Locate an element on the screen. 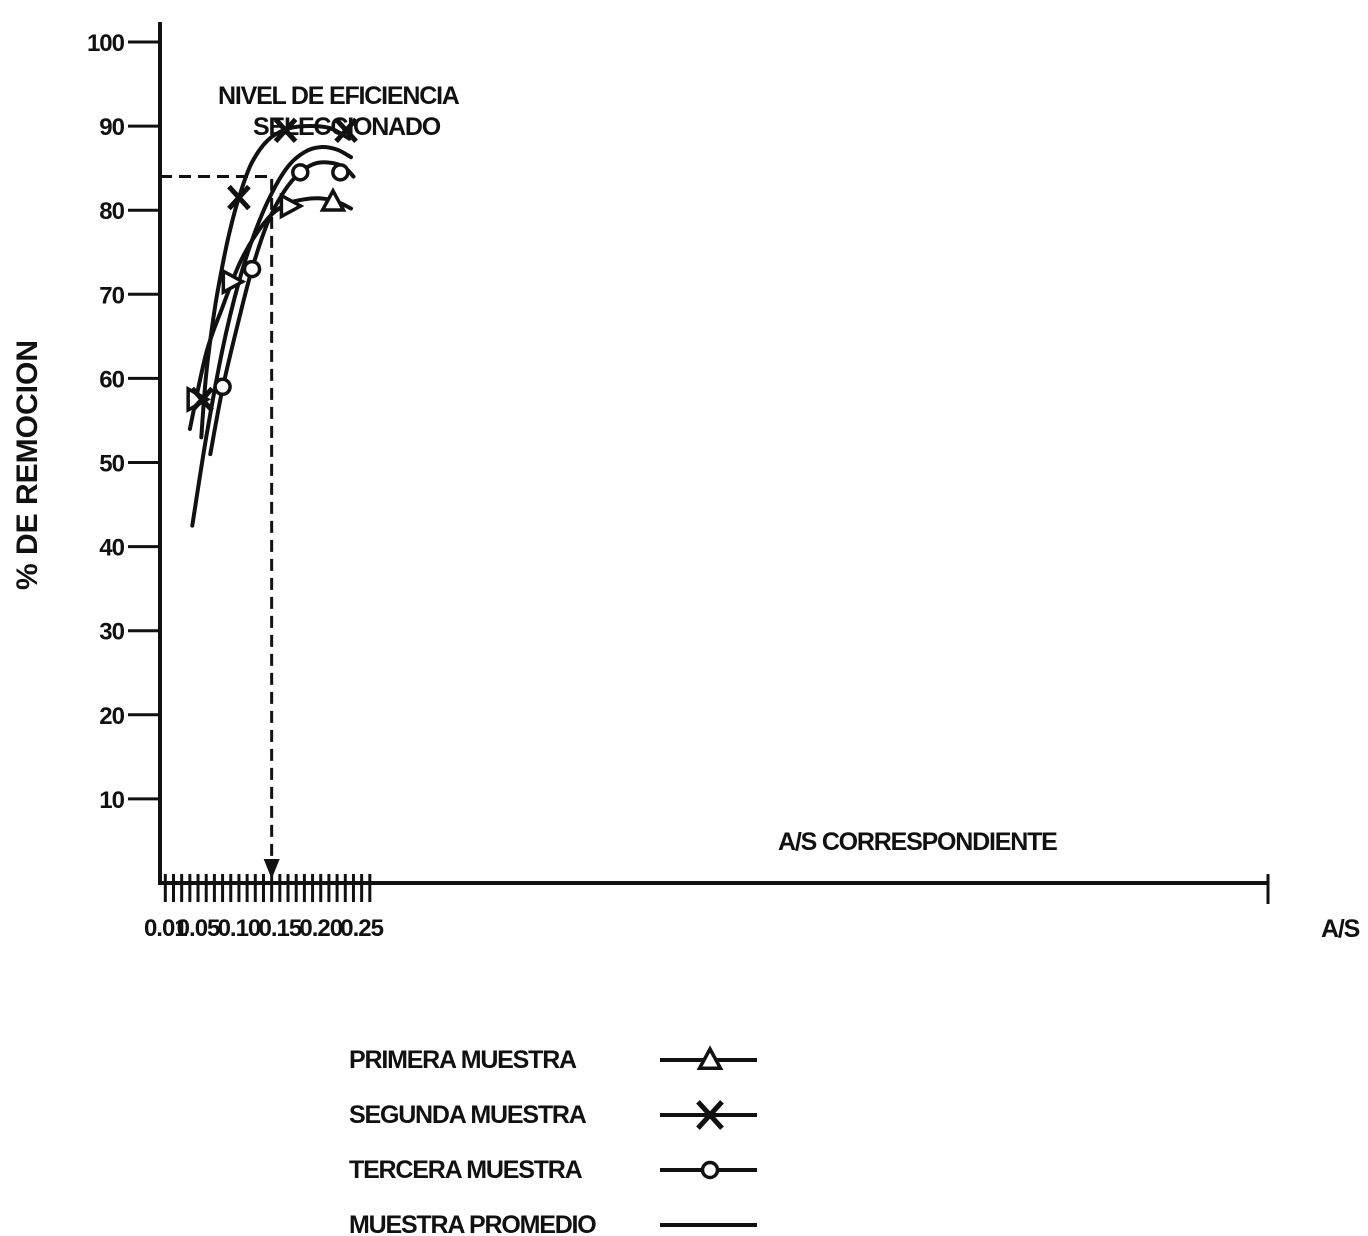 The width and height of the screenshot is (1368, 1236). x-tick-label: 0.10 is located at coordinates (239, 928).